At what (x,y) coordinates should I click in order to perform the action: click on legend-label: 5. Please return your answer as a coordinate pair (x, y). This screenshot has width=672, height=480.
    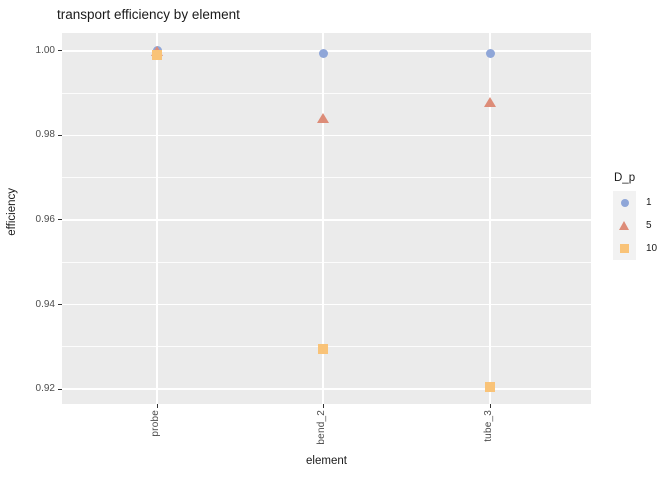
    Looking at the image, I should click on (649, 225).